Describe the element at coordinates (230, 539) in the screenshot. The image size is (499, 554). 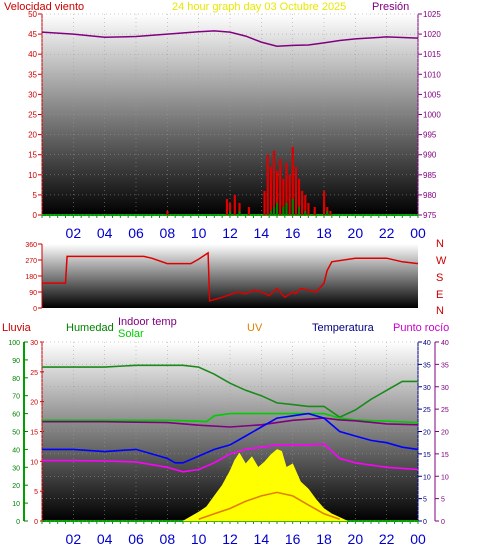
I see `time-tick-label: 12` at that location.